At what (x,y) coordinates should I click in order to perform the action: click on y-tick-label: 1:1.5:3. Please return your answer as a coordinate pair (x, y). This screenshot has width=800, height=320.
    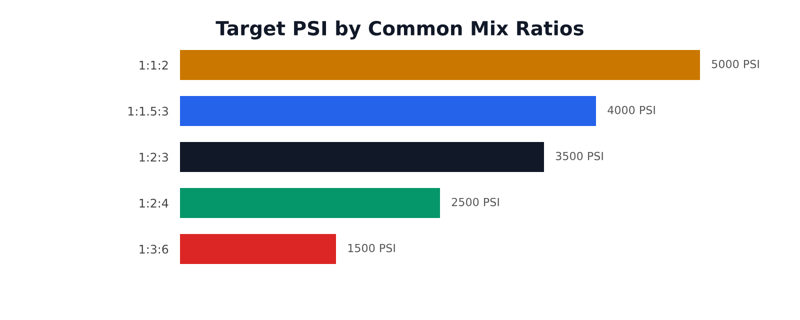
    Looking at the image, I should click on (148, 111).